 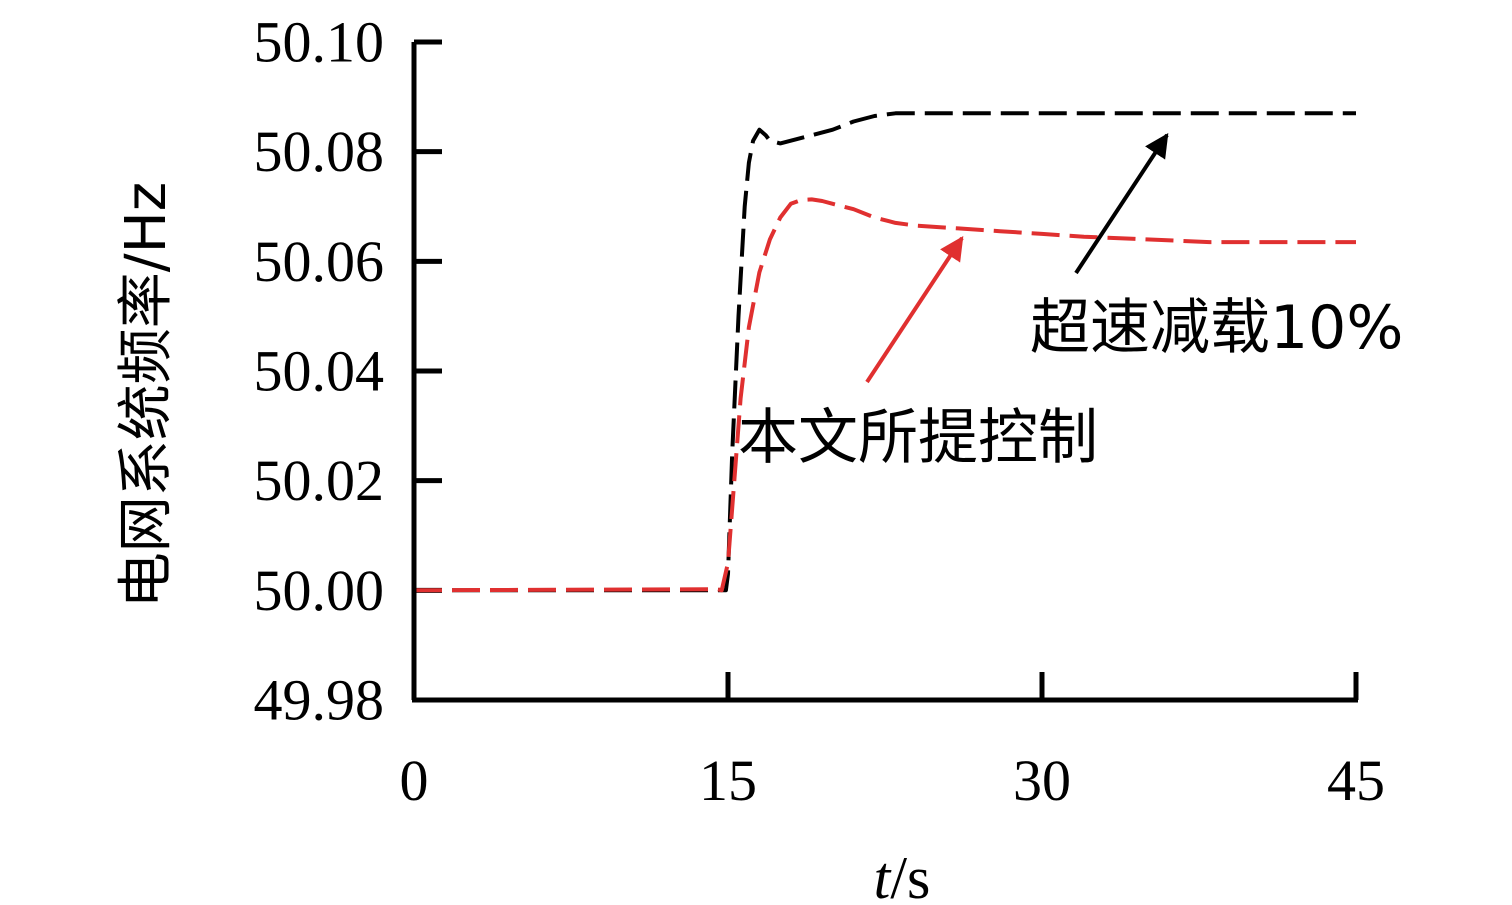 What do you see at coordinates (319, 42) in the screenshot?
I see `y-tick-label: 50.10` at bounding box center [319, 42].